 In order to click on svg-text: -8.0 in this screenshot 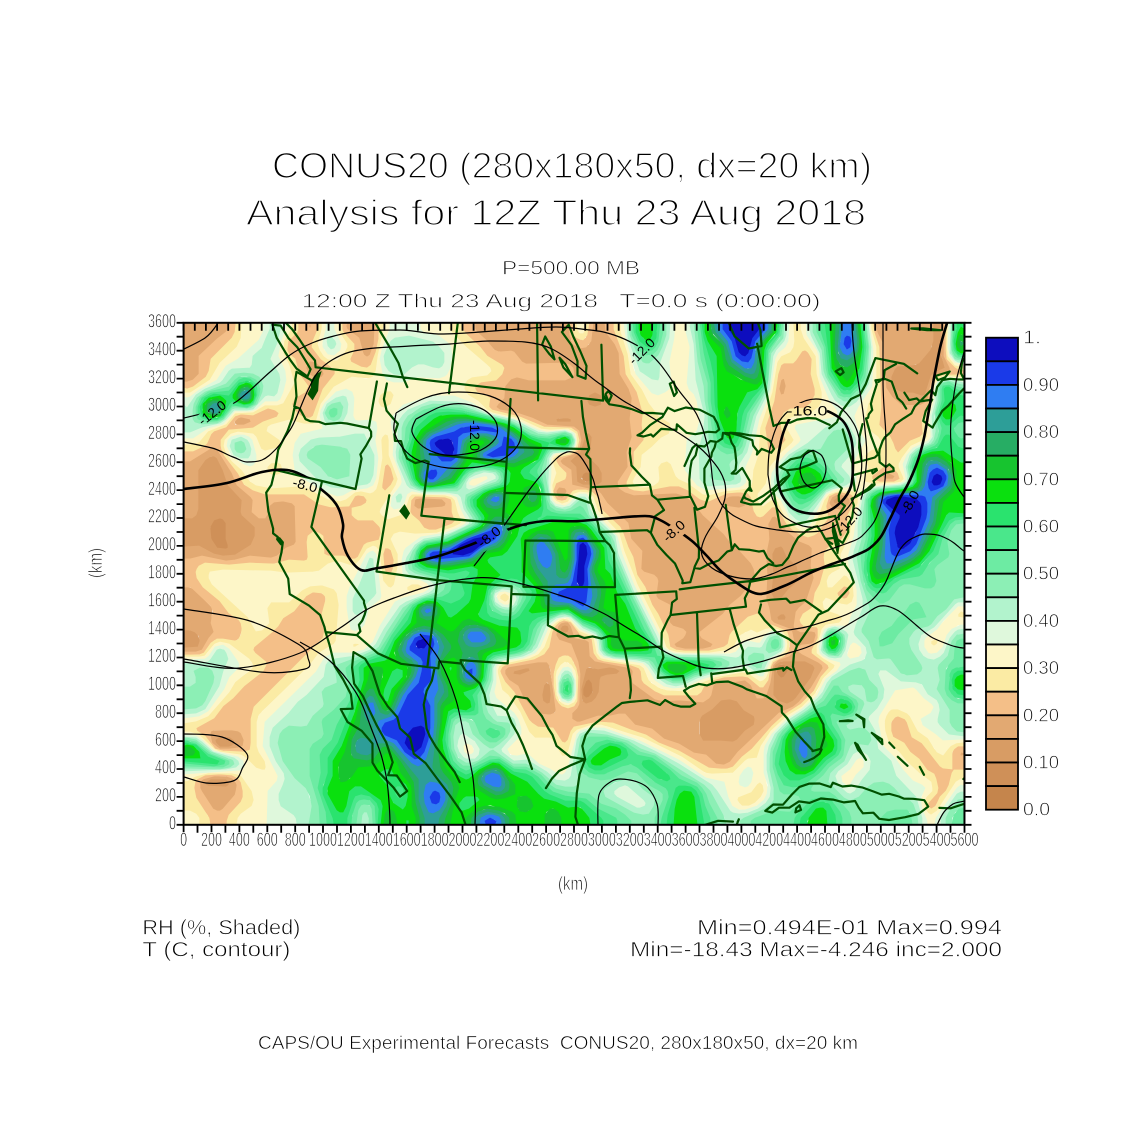, I will do `click(305, 485)`.